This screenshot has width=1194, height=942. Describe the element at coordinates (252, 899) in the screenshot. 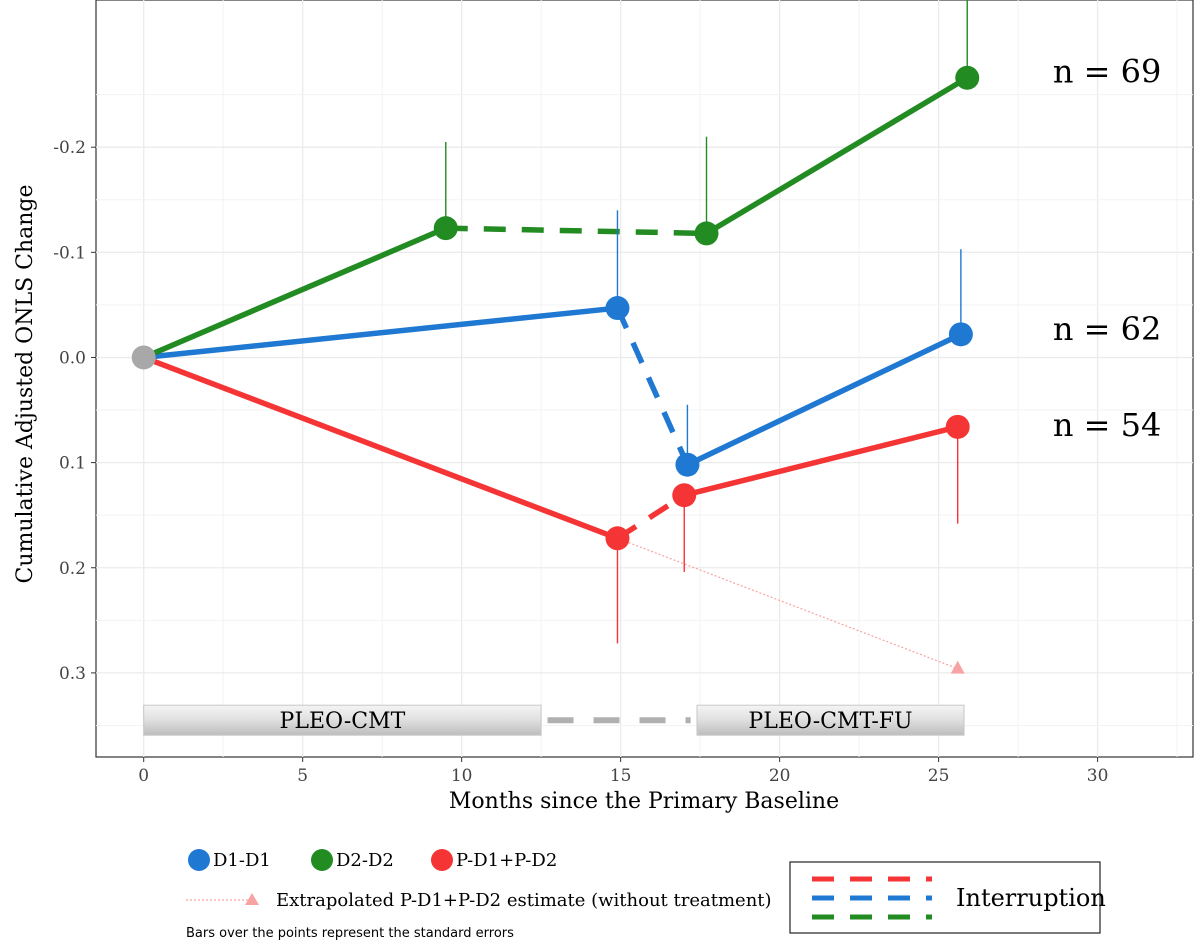

I see `legend-extrap-triangle` at that location.